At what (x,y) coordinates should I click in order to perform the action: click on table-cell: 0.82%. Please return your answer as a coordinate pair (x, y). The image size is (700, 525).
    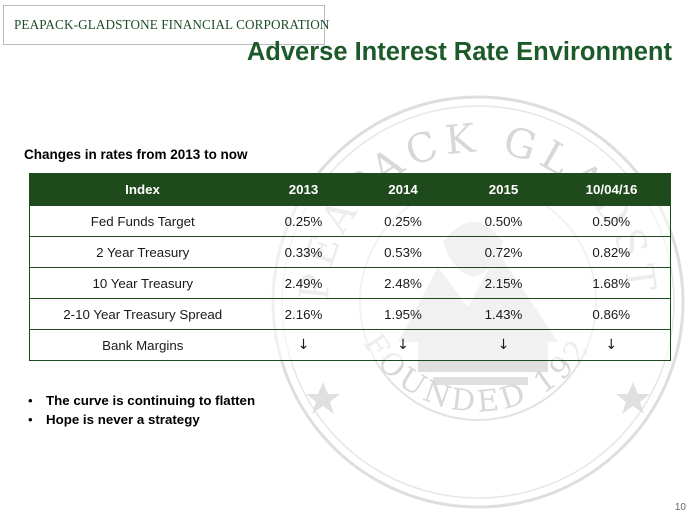
    Looking at the image, I should click on (611, 252).